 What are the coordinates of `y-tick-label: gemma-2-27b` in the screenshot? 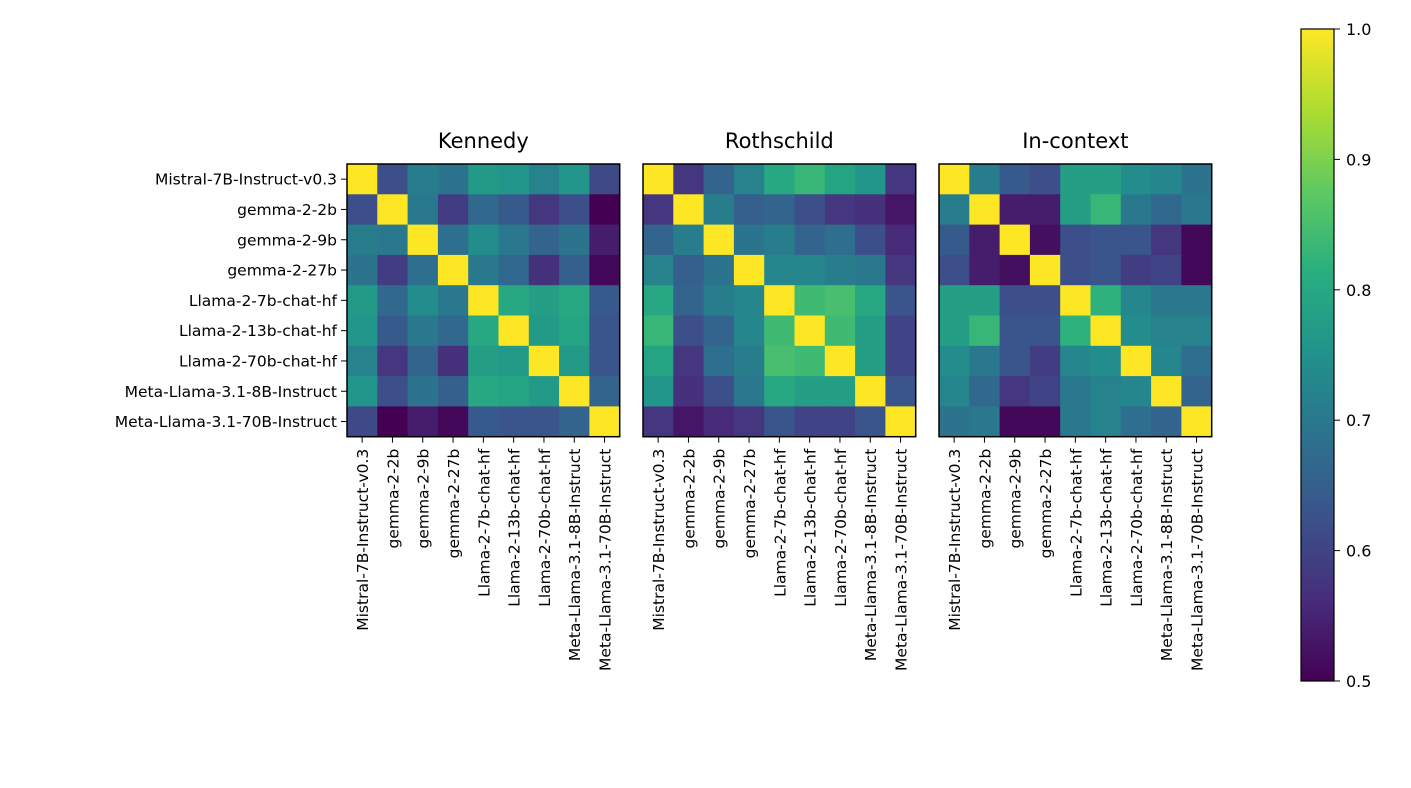 It's located at (282, 271).